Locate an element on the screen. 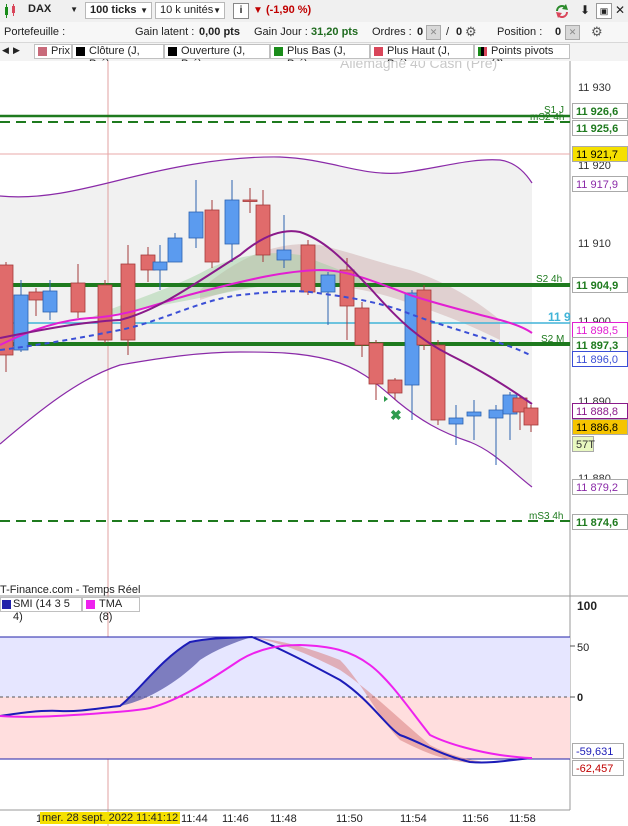 The width and height of the screenshot is (628, 826). osc-tick-50: 50 is located at coordinates (583, 648).